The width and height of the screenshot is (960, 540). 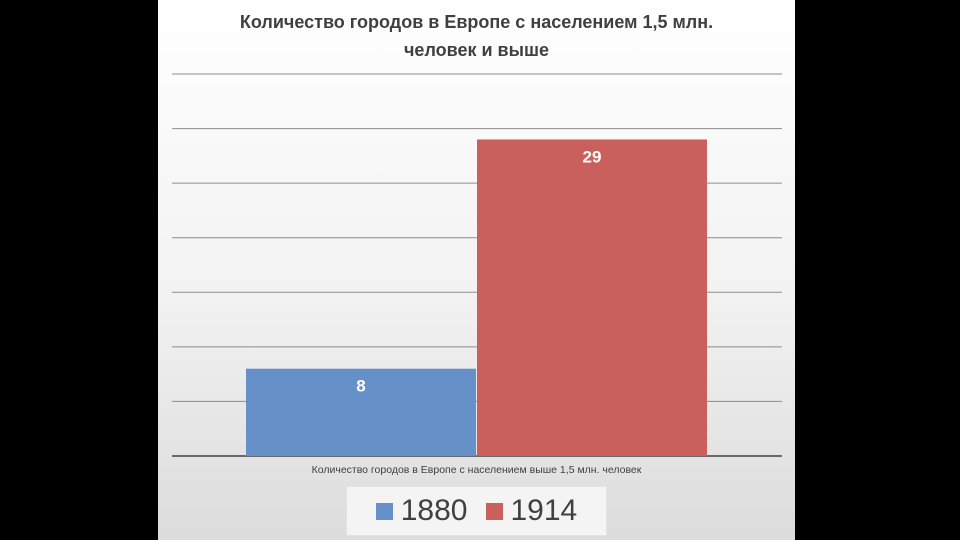 I want to click on legend-item-1880: 1880, so click(x=421, y=510).